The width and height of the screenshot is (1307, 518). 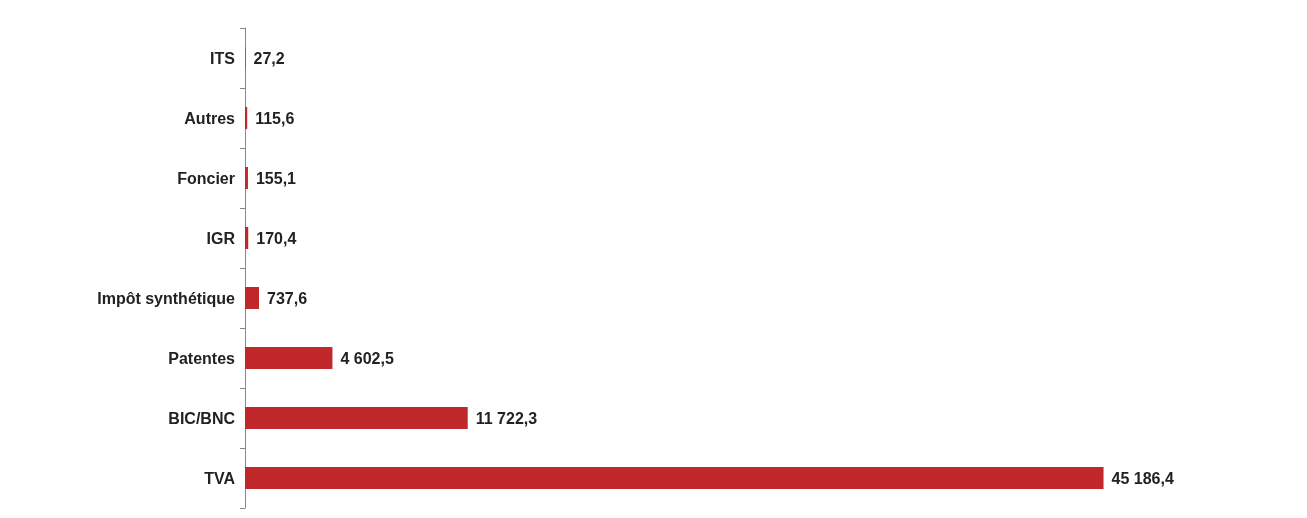 I want to click on data-label: 115,6, so click(x=275, y=118).